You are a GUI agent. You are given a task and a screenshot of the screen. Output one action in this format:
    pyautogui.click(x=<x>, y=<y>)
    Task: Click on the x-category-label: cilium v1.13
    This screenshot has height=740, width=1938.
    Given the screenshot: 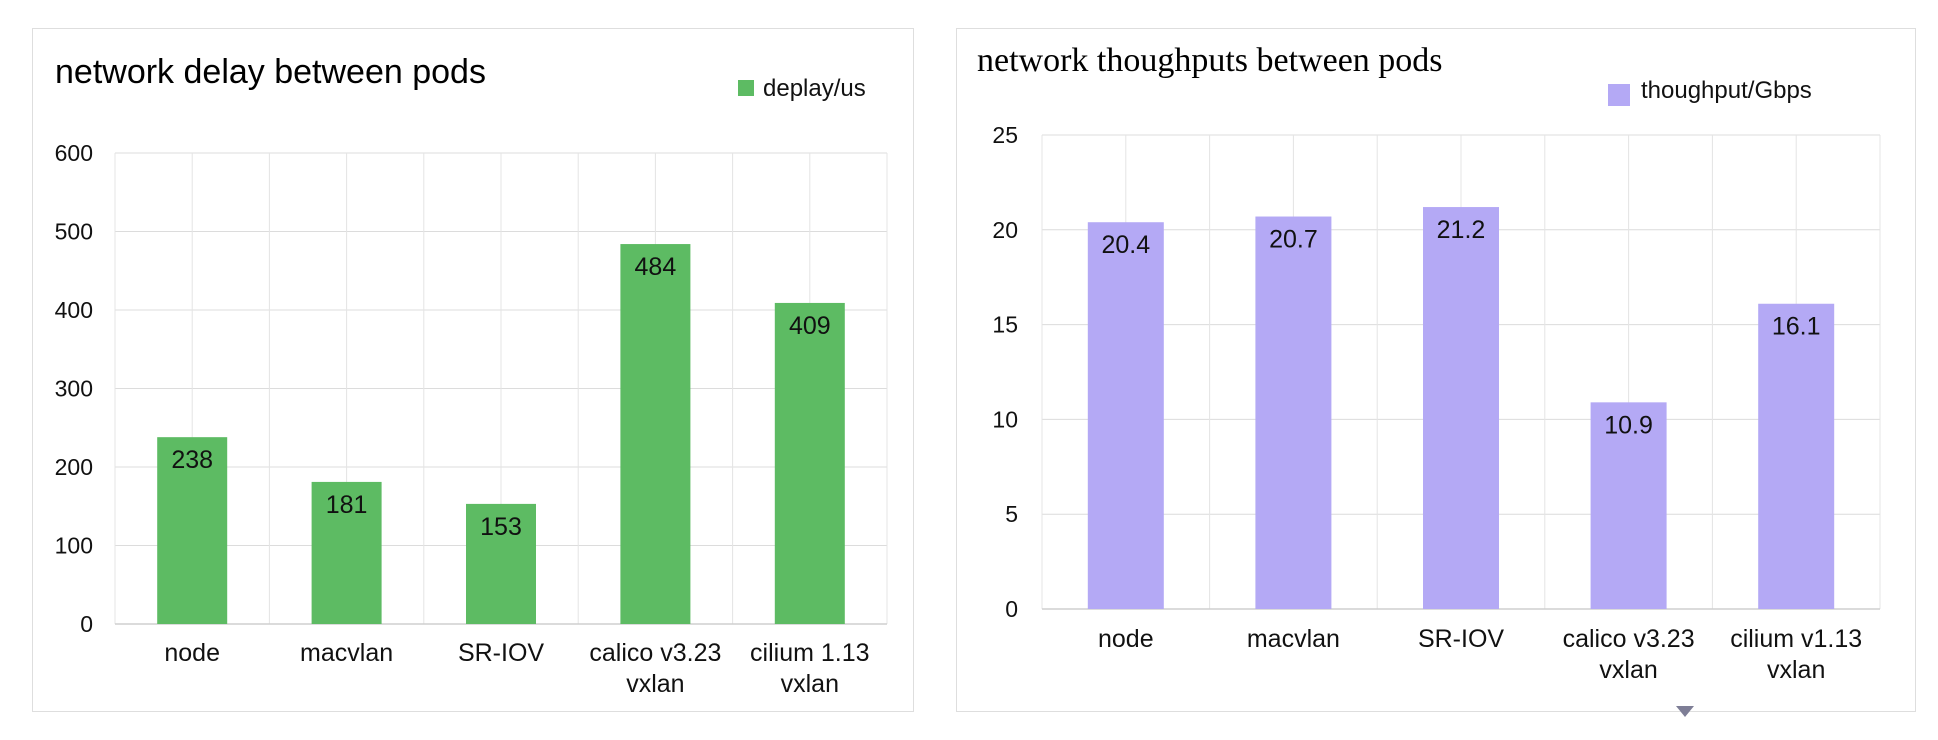 What is the action you would take?
    pyautogui.click(x=1796, y=639)
    